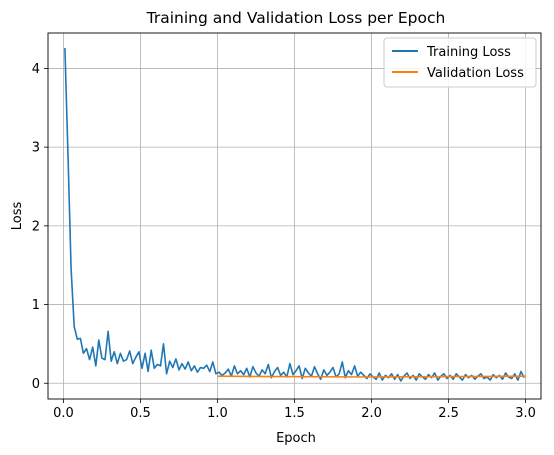 This screenshot has width=554, height=455. I want to click on y-tick-label: 3, so click(36, 148).